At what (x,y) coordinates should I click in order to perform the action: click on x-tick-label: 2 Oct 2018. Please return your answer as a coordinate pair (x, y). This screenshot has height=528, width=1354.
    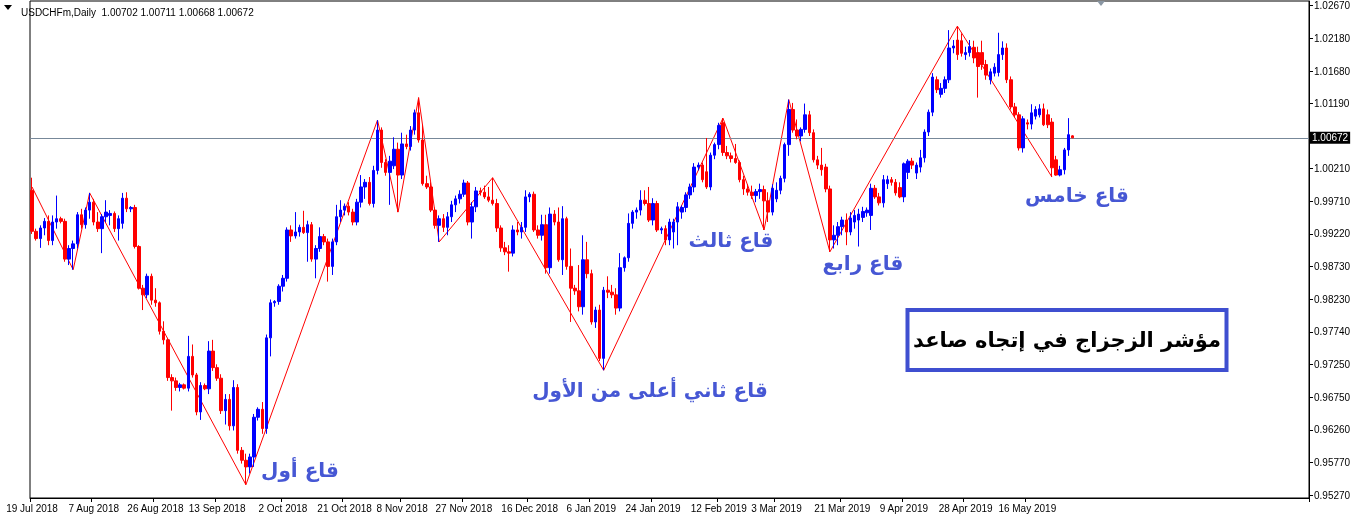
    Looking at the image, I should click on (283, 508).